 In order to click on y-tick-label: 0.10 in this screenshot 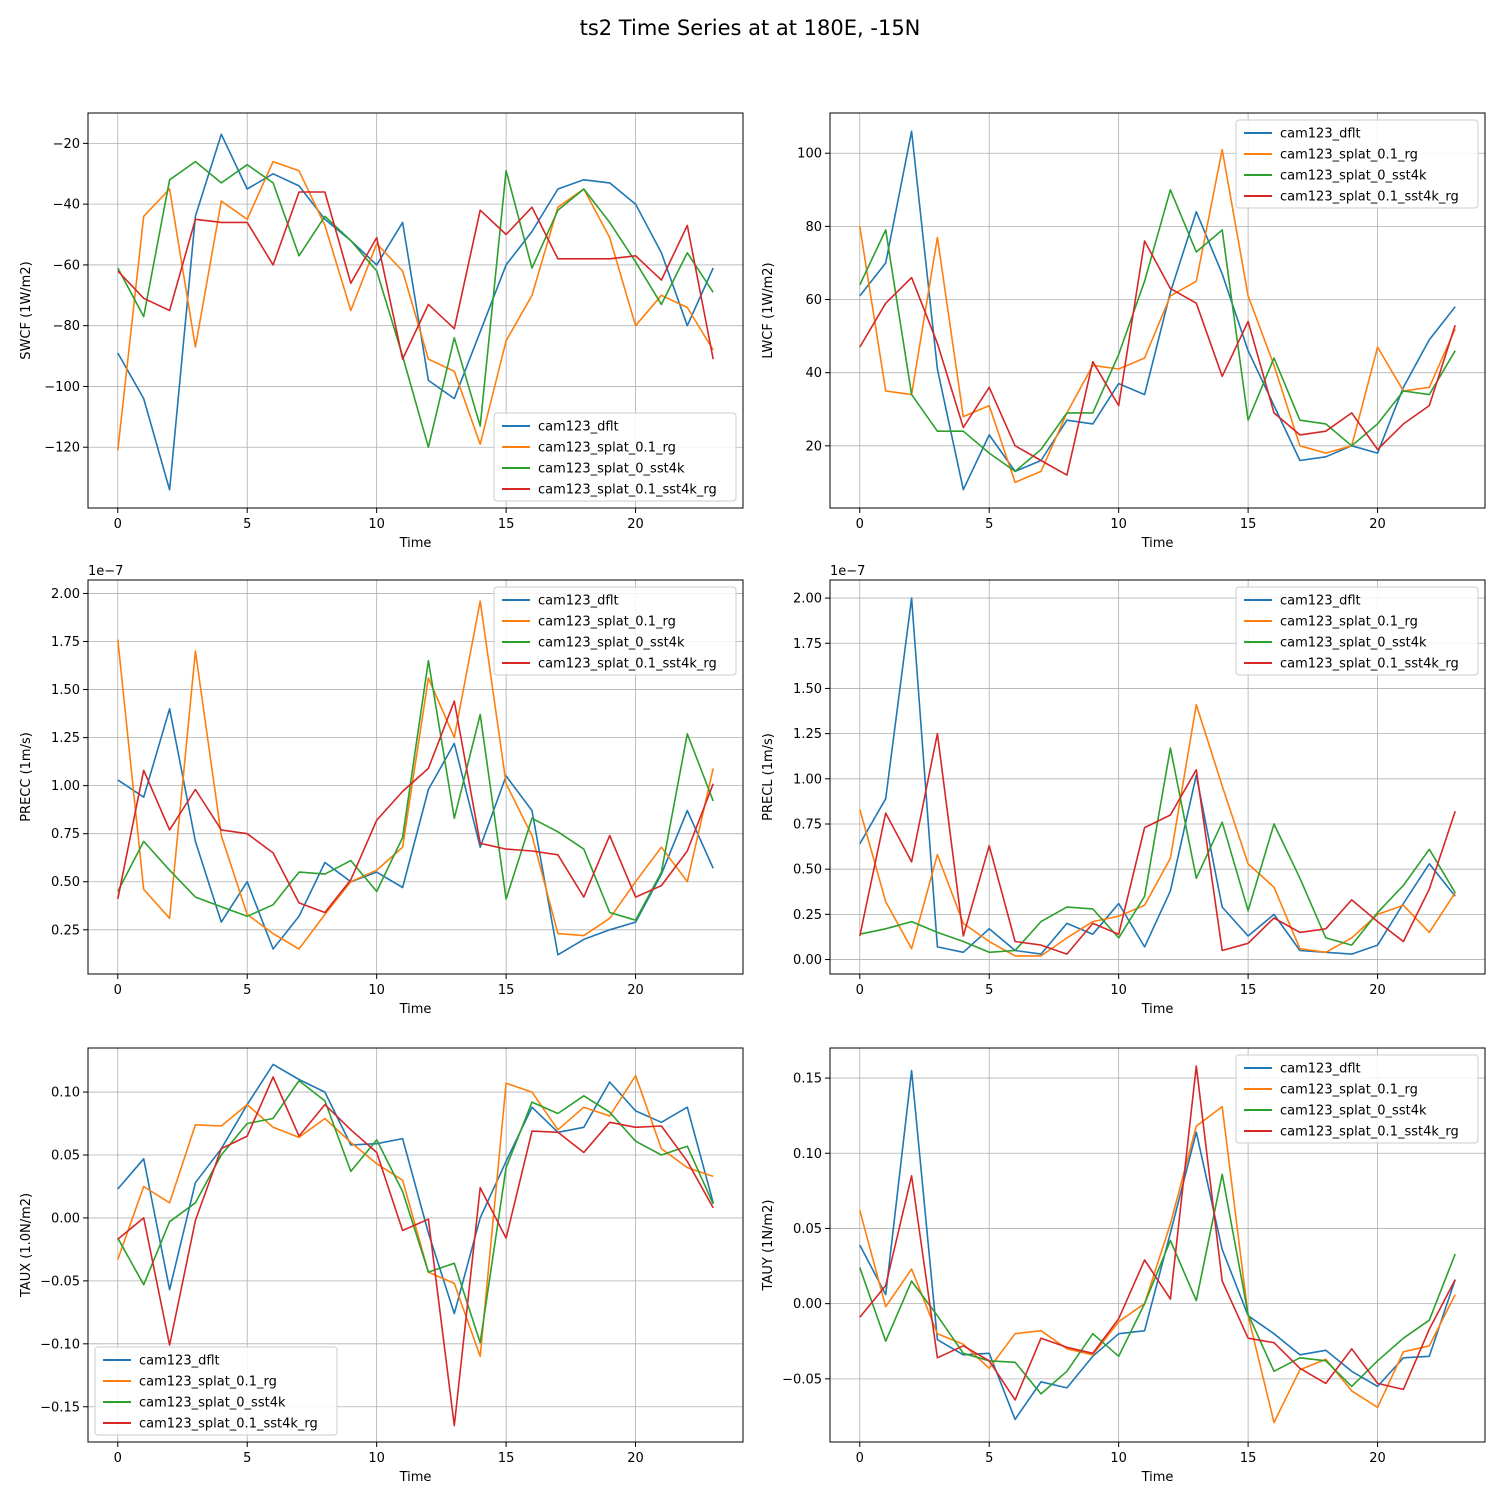, I will do `click(65, 1093)`.